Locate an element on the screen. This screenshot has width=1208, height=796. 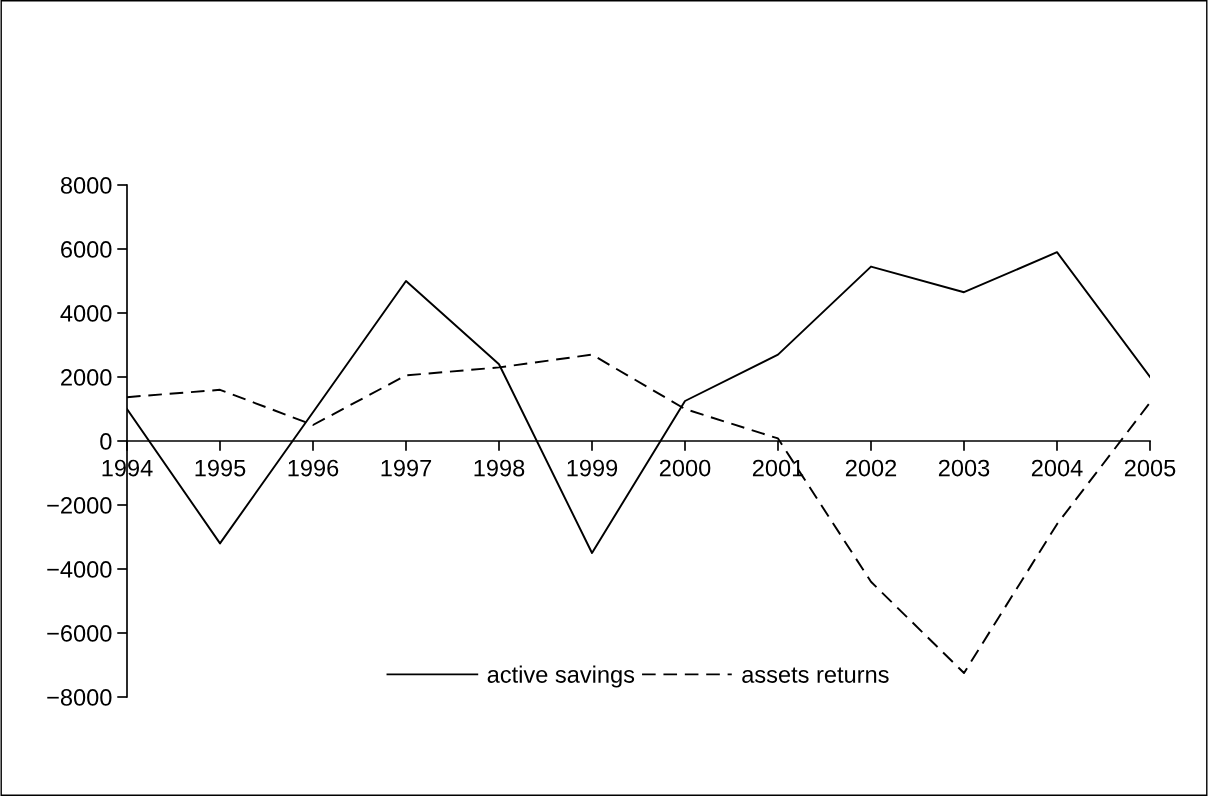
x-tick-label: 2000 is located at coordinates (685, 468).